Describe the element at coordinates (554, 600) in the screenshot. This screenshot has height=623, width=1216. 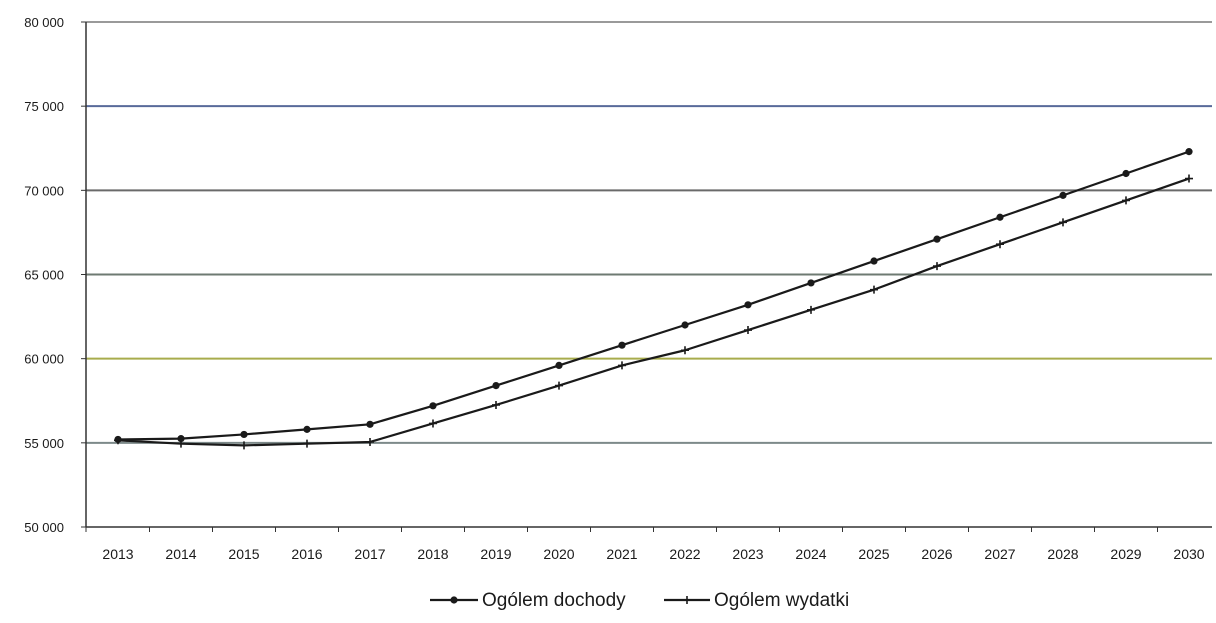
I see `legend-label: Ogólem dochody` at that location.